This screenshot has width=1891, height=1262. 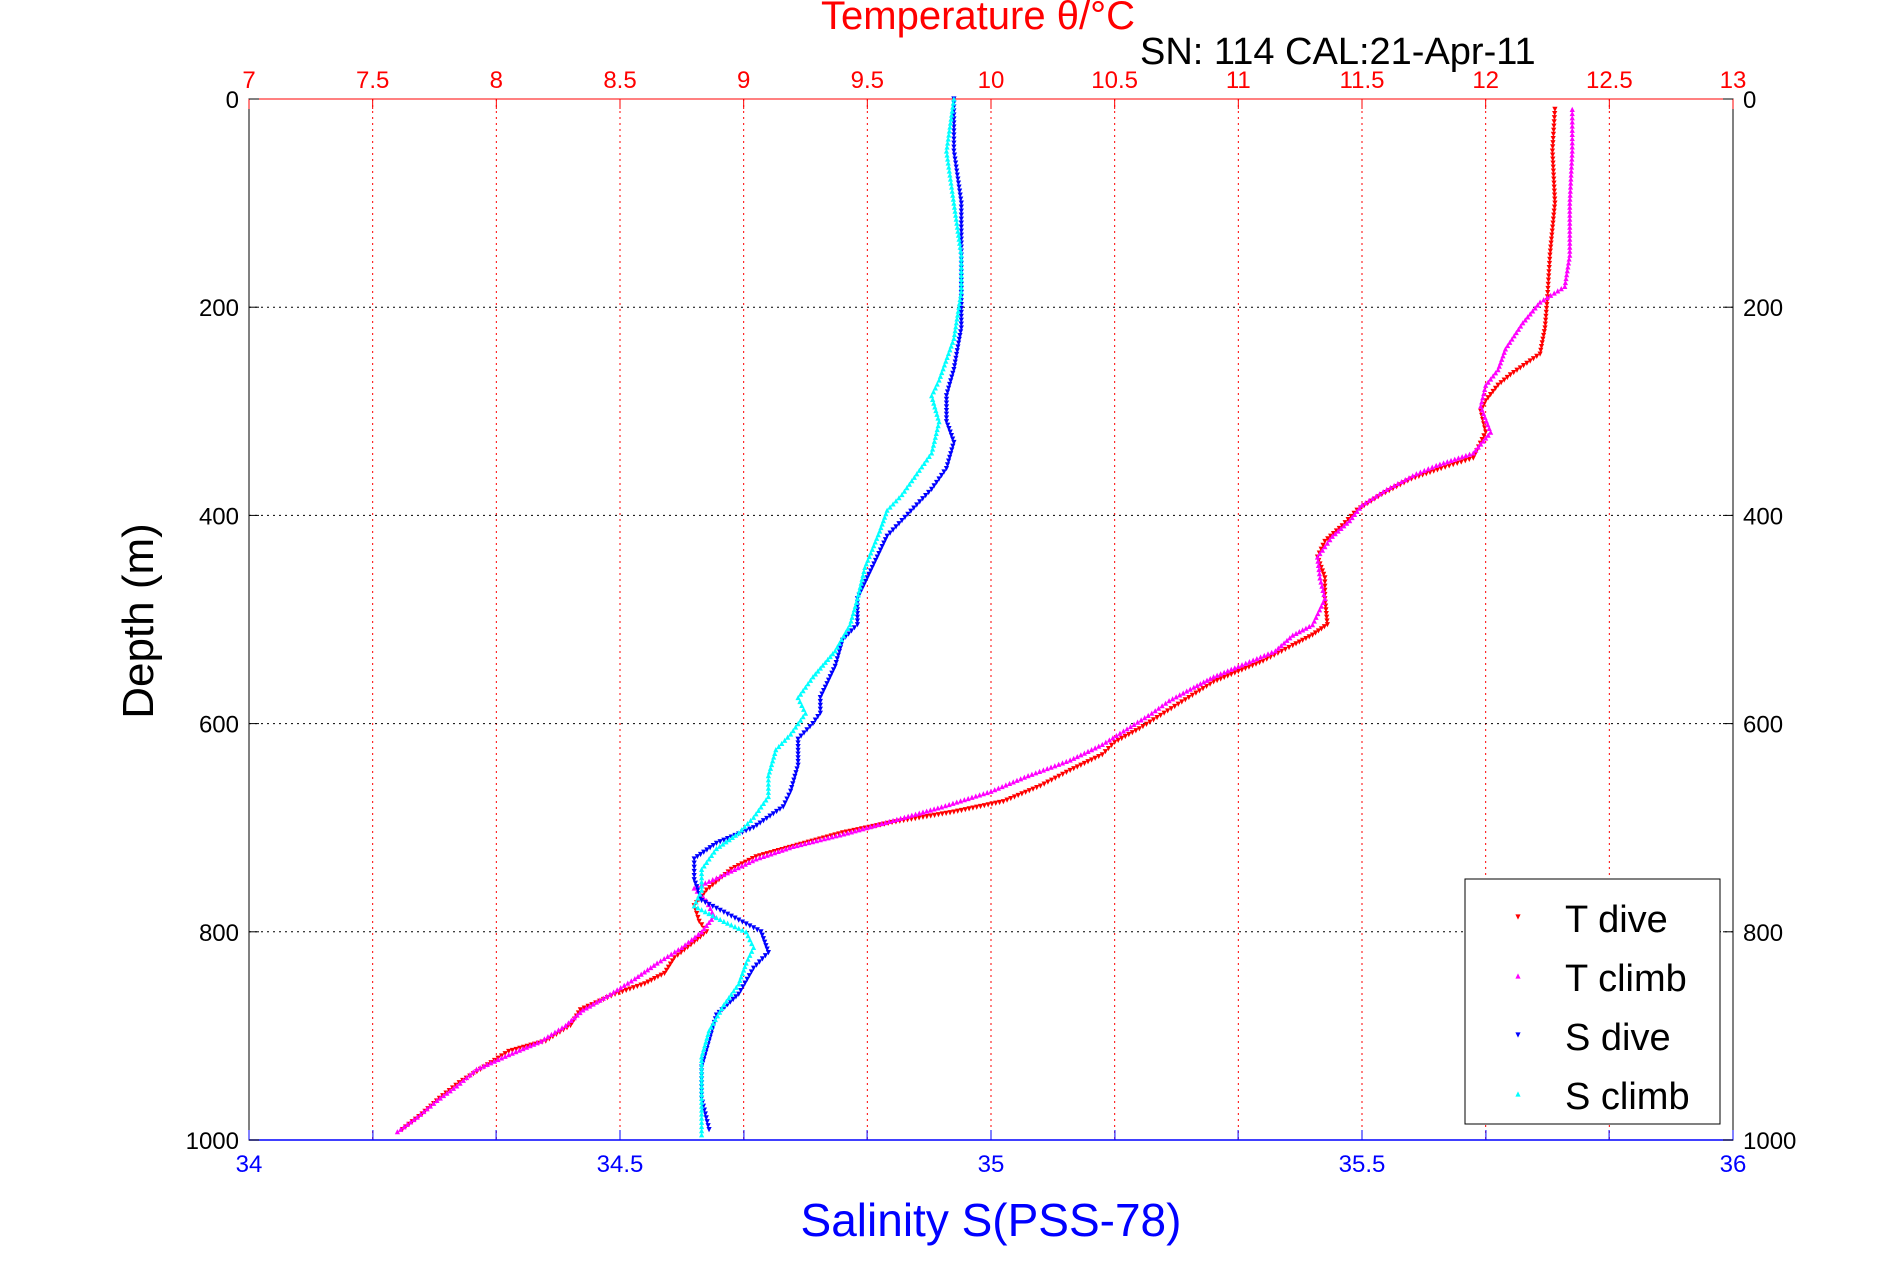 I want to click on top-axis-tick-label: 12.5, so click(x=1609, y=80).